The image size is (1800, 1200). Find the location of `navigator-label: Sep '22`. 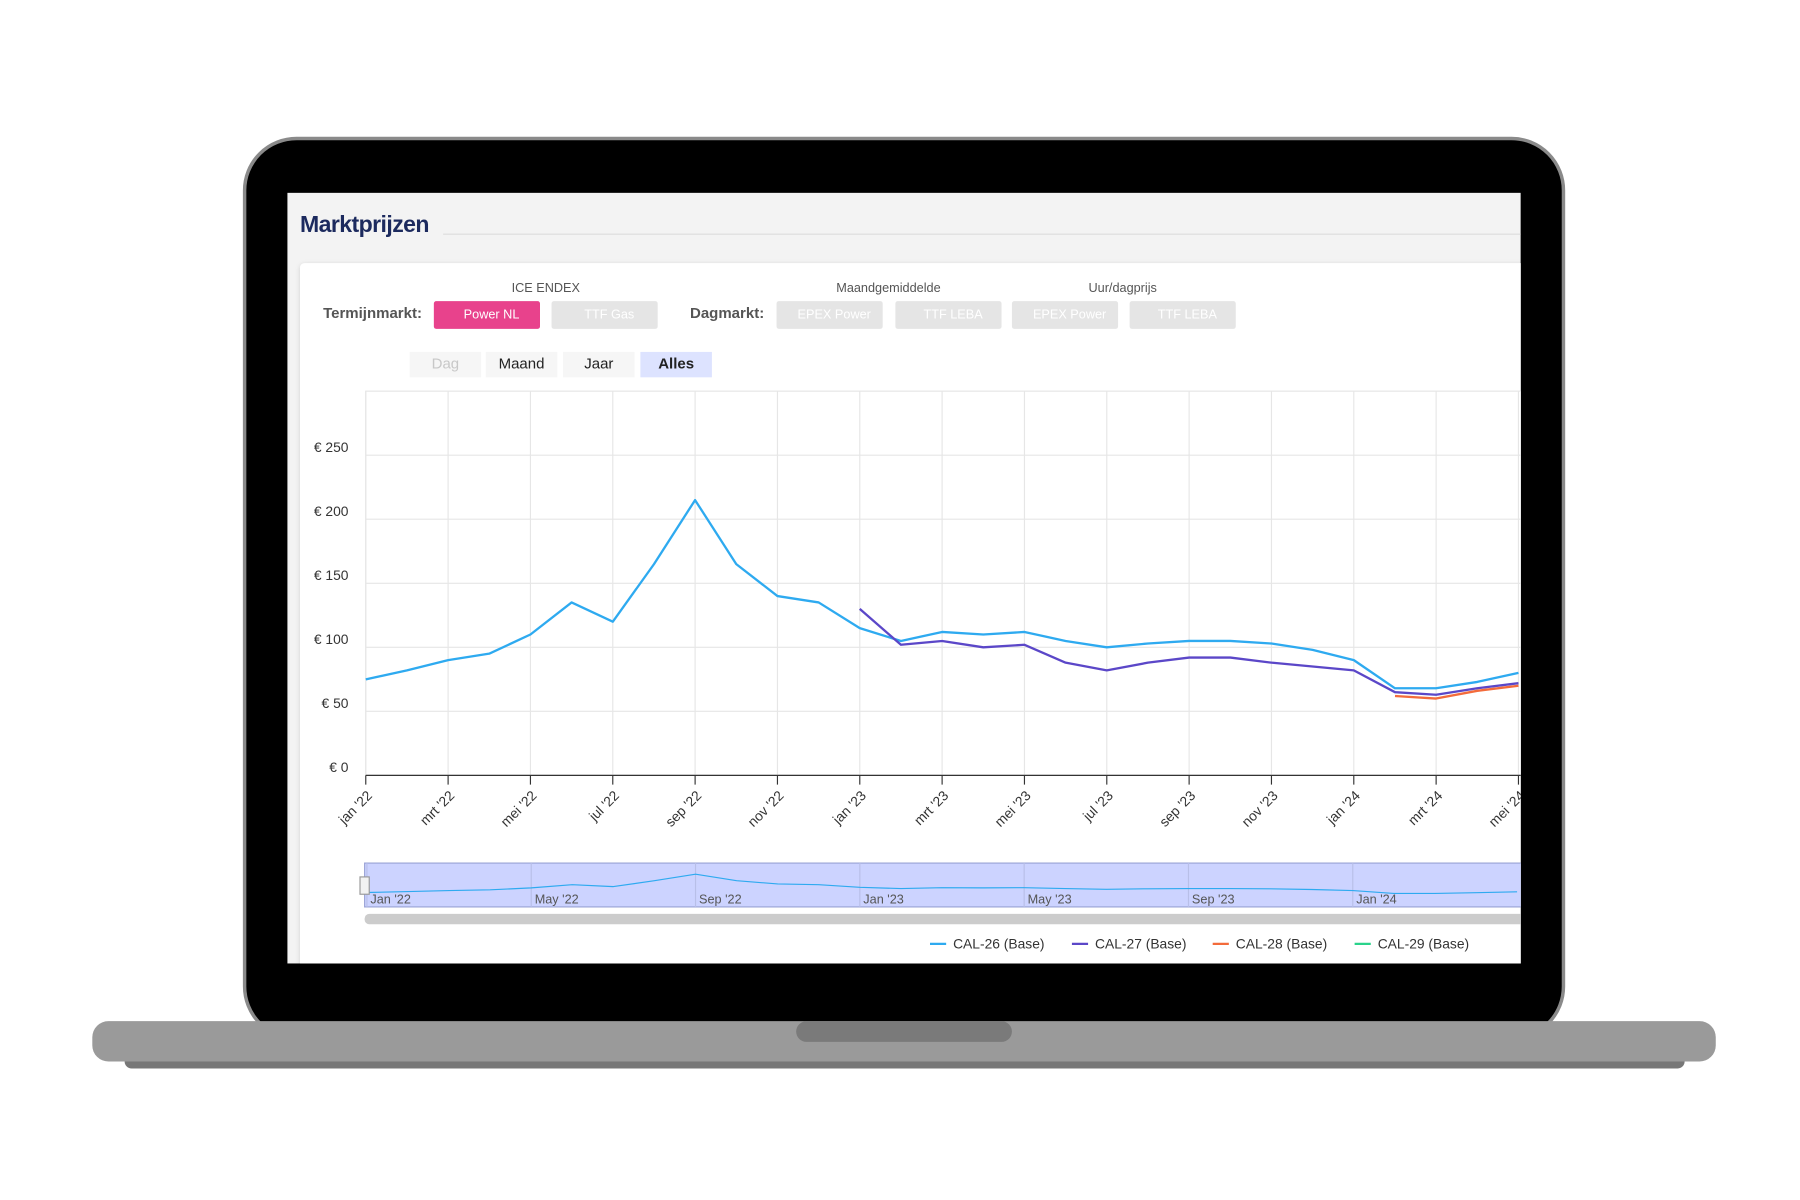

navigator-label: Sep '22 is located at coordinates (720, 899).